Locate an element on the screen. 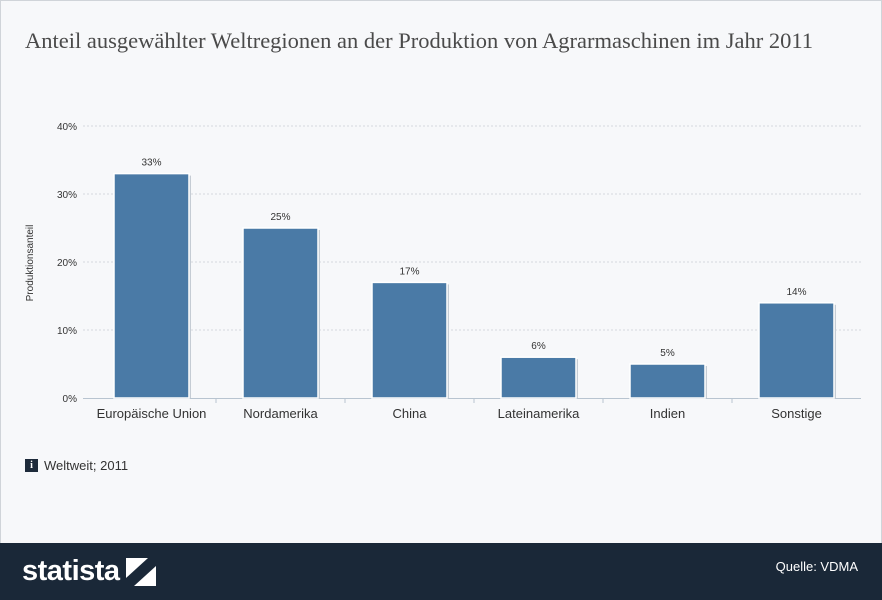 Image resolution: width=882 pixels, height=600 pixels. data-label: 33% is located at coordinates (151, 163).